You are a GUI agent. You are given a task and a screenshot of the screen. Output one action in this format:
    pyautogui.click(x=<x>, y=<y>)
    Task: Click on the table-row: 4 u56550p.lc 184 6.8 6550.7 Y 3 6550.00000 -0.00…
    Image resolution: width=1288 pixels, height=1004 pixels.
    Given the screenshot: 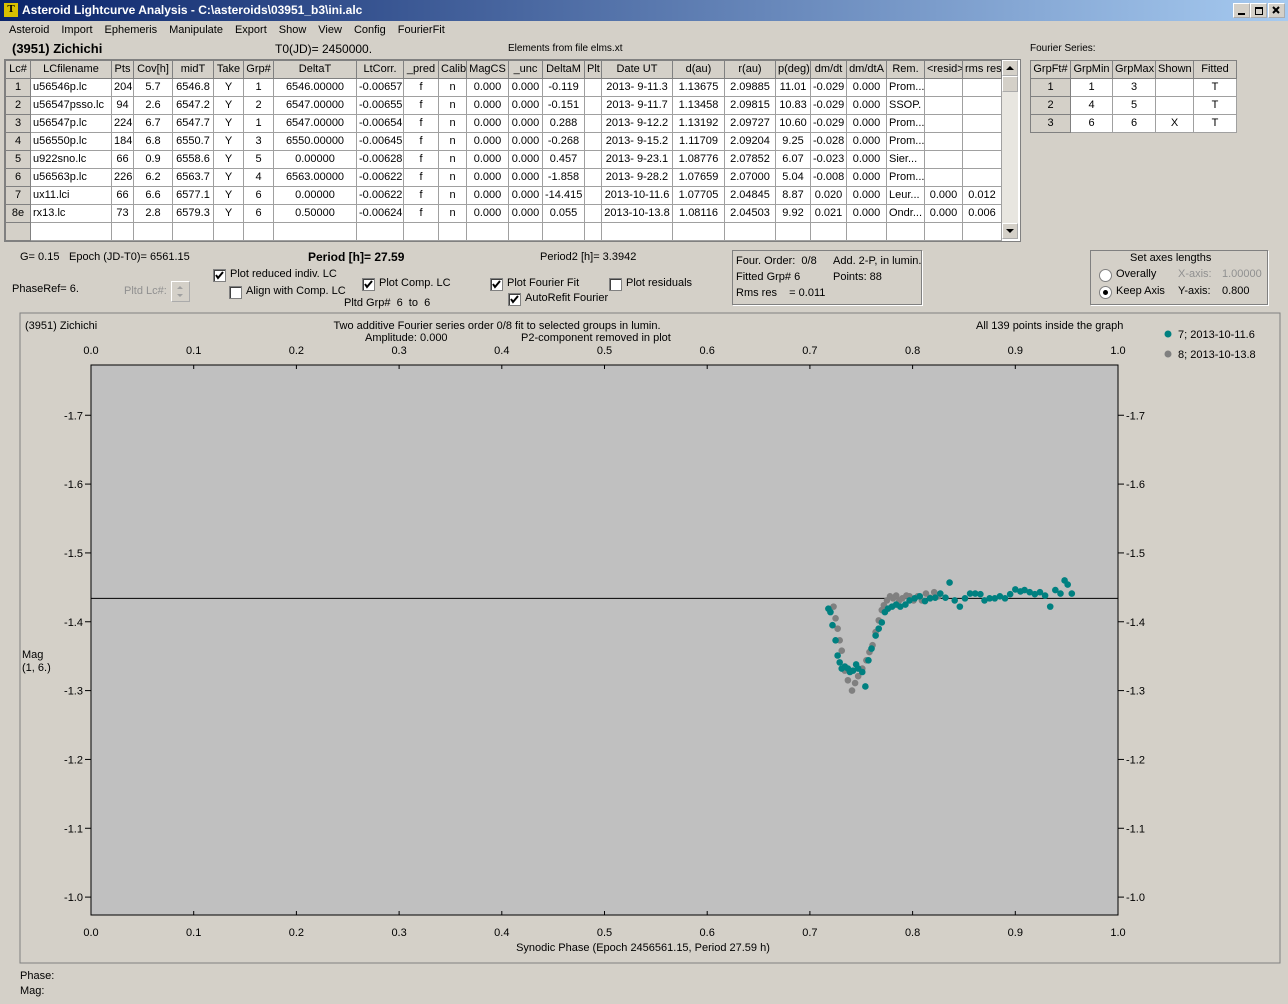 What is the action you would take?
    pyautogui.click(x=503, y=141)
    